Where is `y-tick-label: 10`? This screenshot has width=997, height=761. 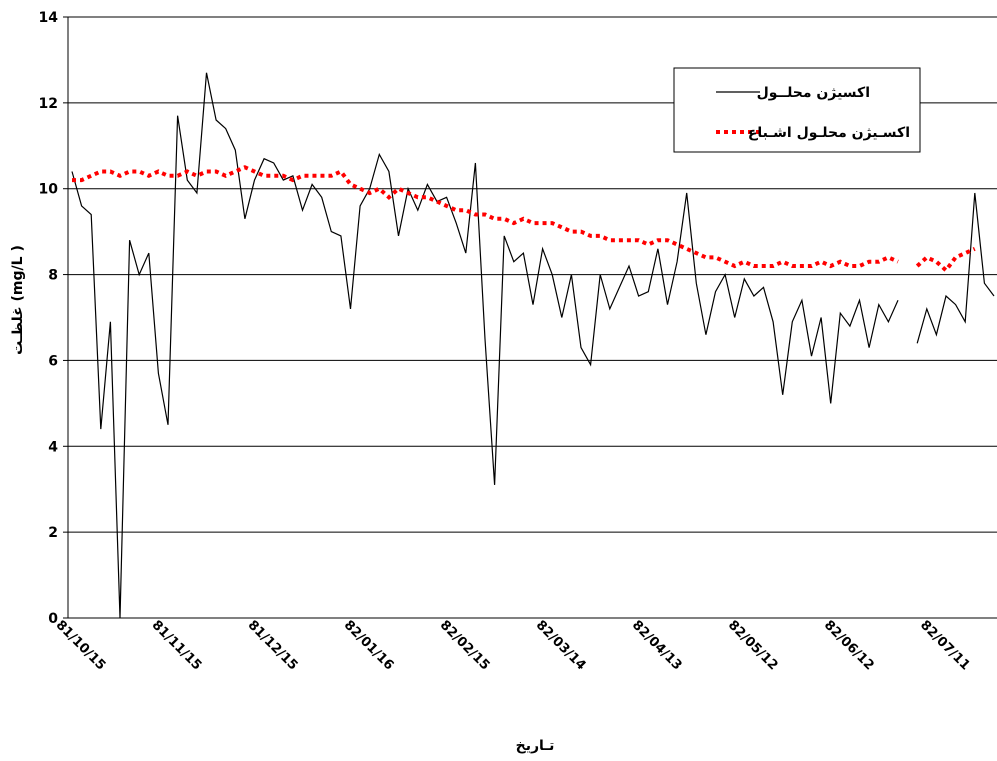
y-tick-label: 10 is located at coordinates (49, 190).